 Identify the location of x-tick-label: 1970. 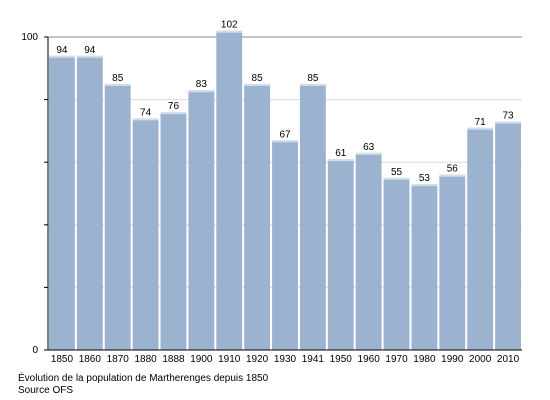
(396, 359).